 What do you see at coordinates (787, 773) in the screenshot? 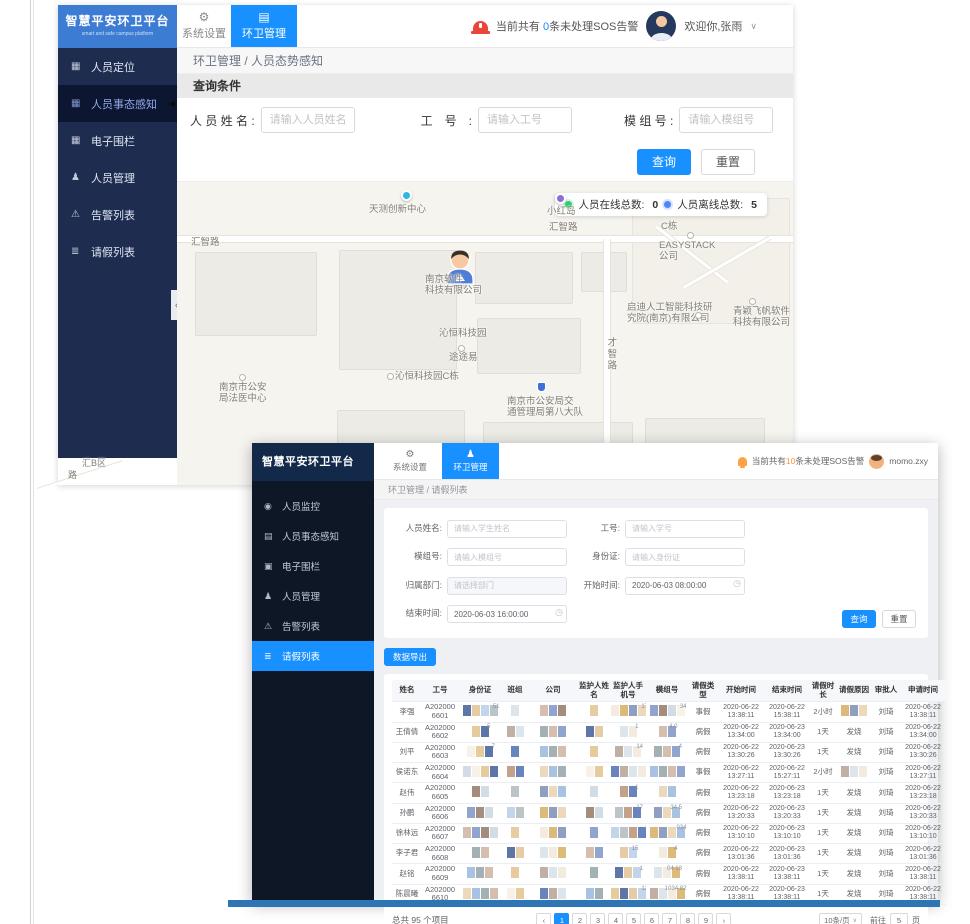
I see `datetime-value: 2020-06-22 15:27:11` at bounding box center [787, 773].